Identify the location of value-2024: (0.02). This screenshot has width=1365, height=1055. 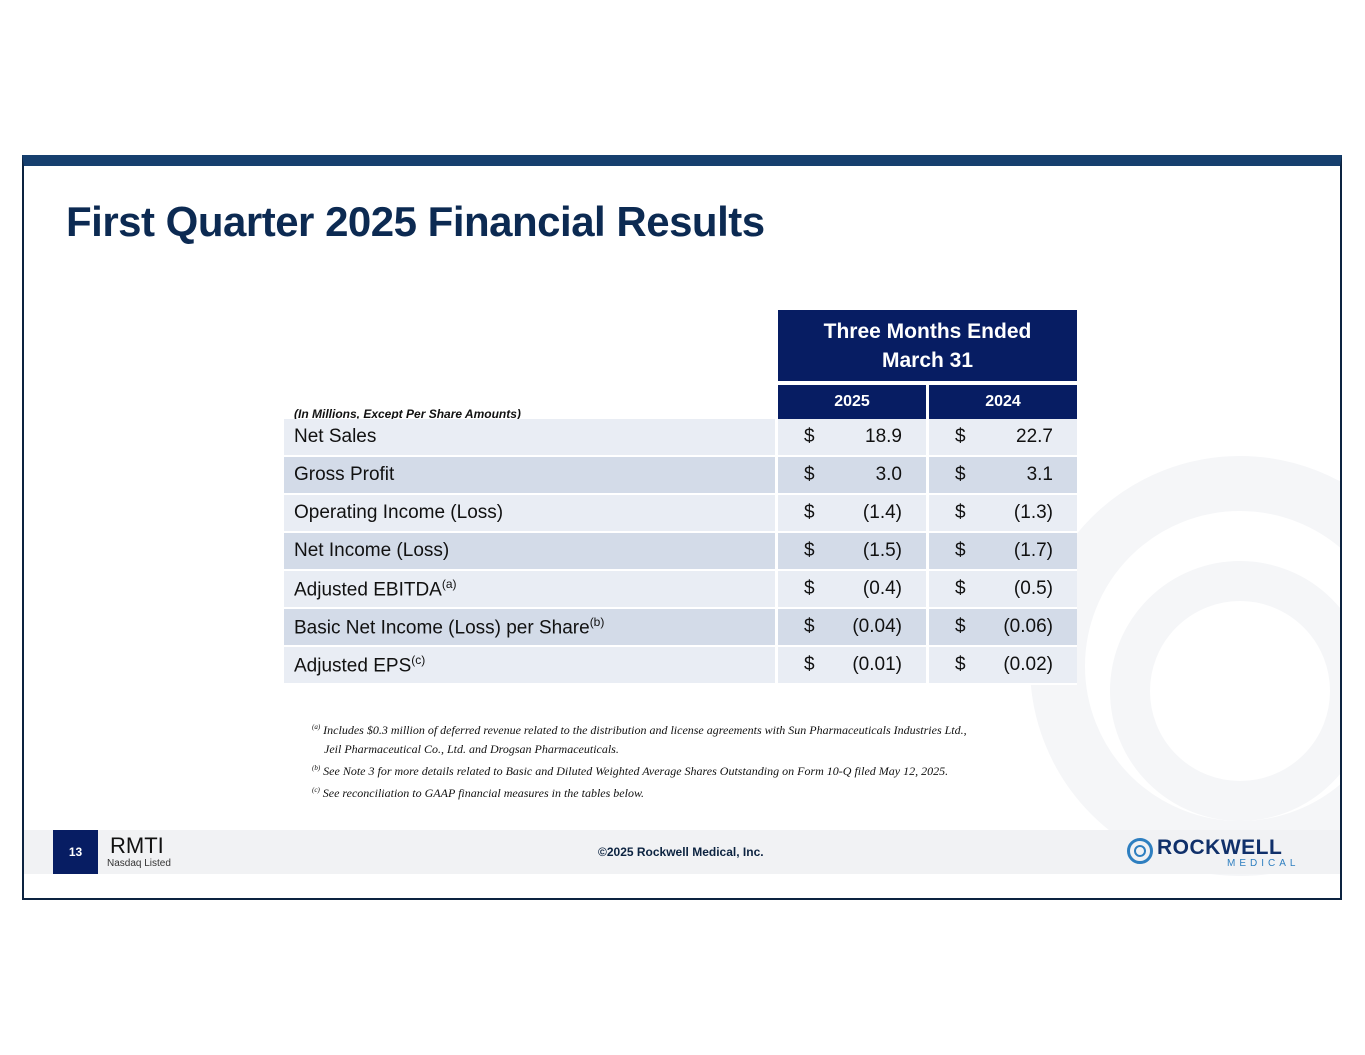
(1028, 664).